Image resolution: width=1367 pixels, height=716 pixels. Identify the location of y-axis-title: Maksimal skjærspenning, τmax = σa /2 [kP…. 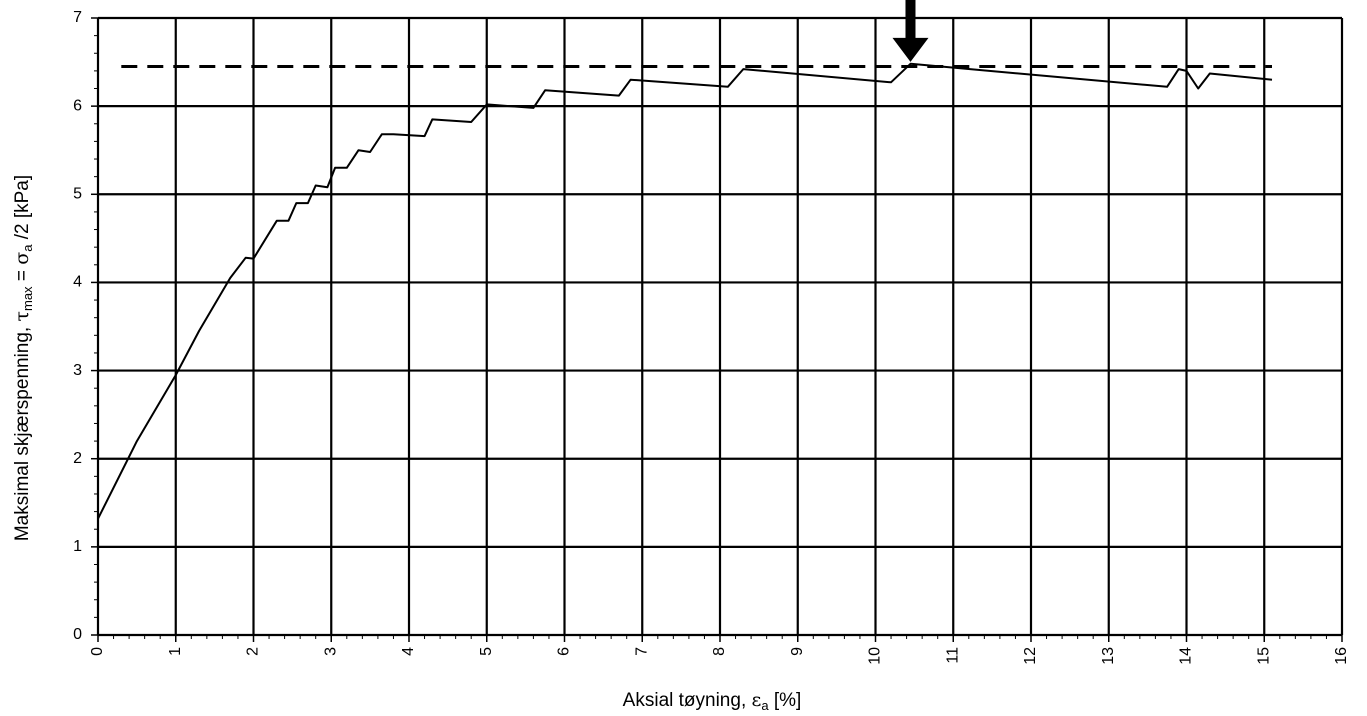
(23, 358).